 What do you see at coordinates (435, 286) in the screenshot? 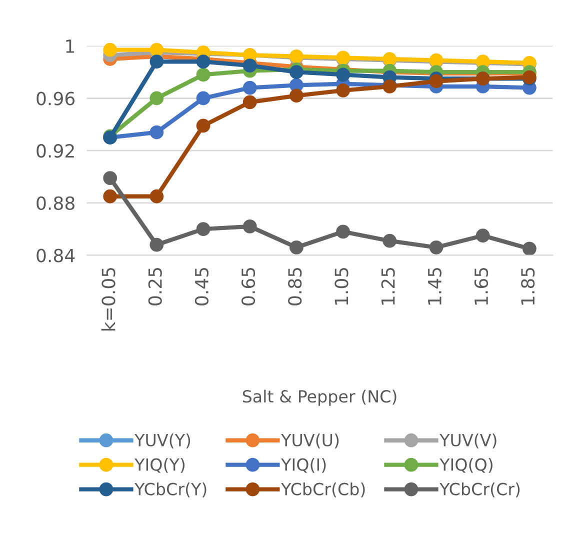
I see `x-tick-label: 1.45` at bounding box center [435, 286].